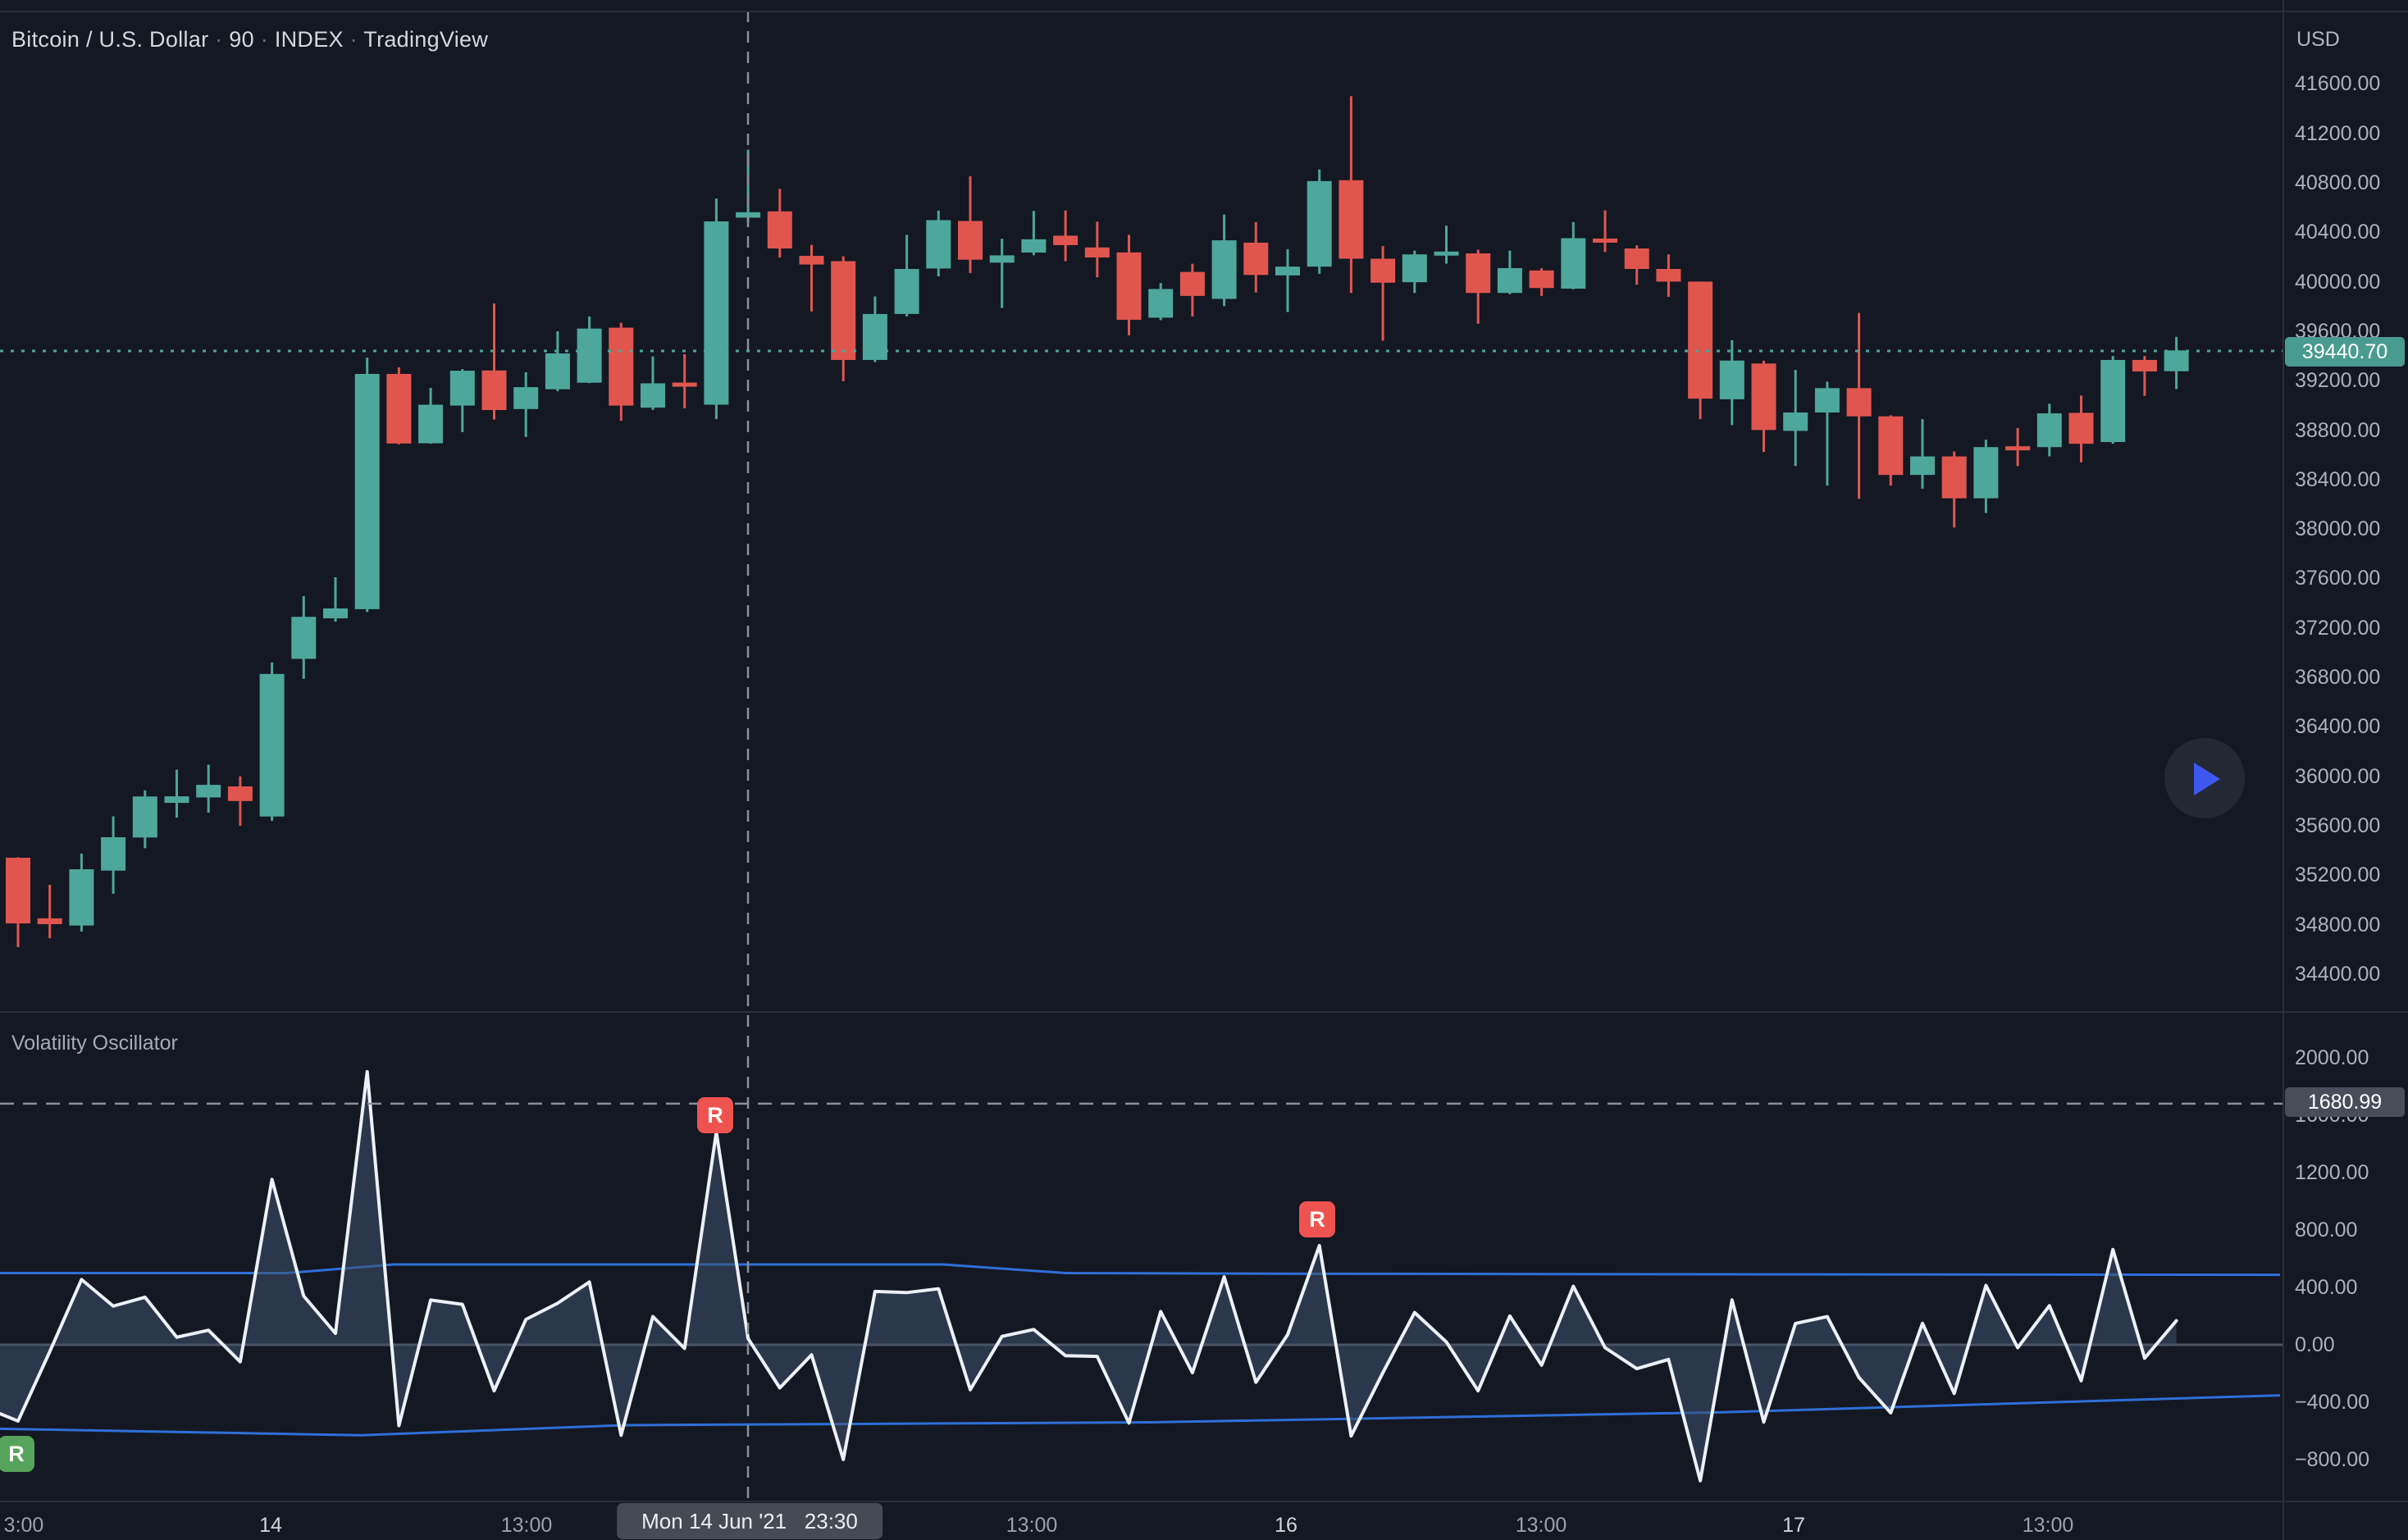 The width and height of the screenshot is (2408, 1540). I want to click on price-tick: 34400.00, so click(2338, 974).